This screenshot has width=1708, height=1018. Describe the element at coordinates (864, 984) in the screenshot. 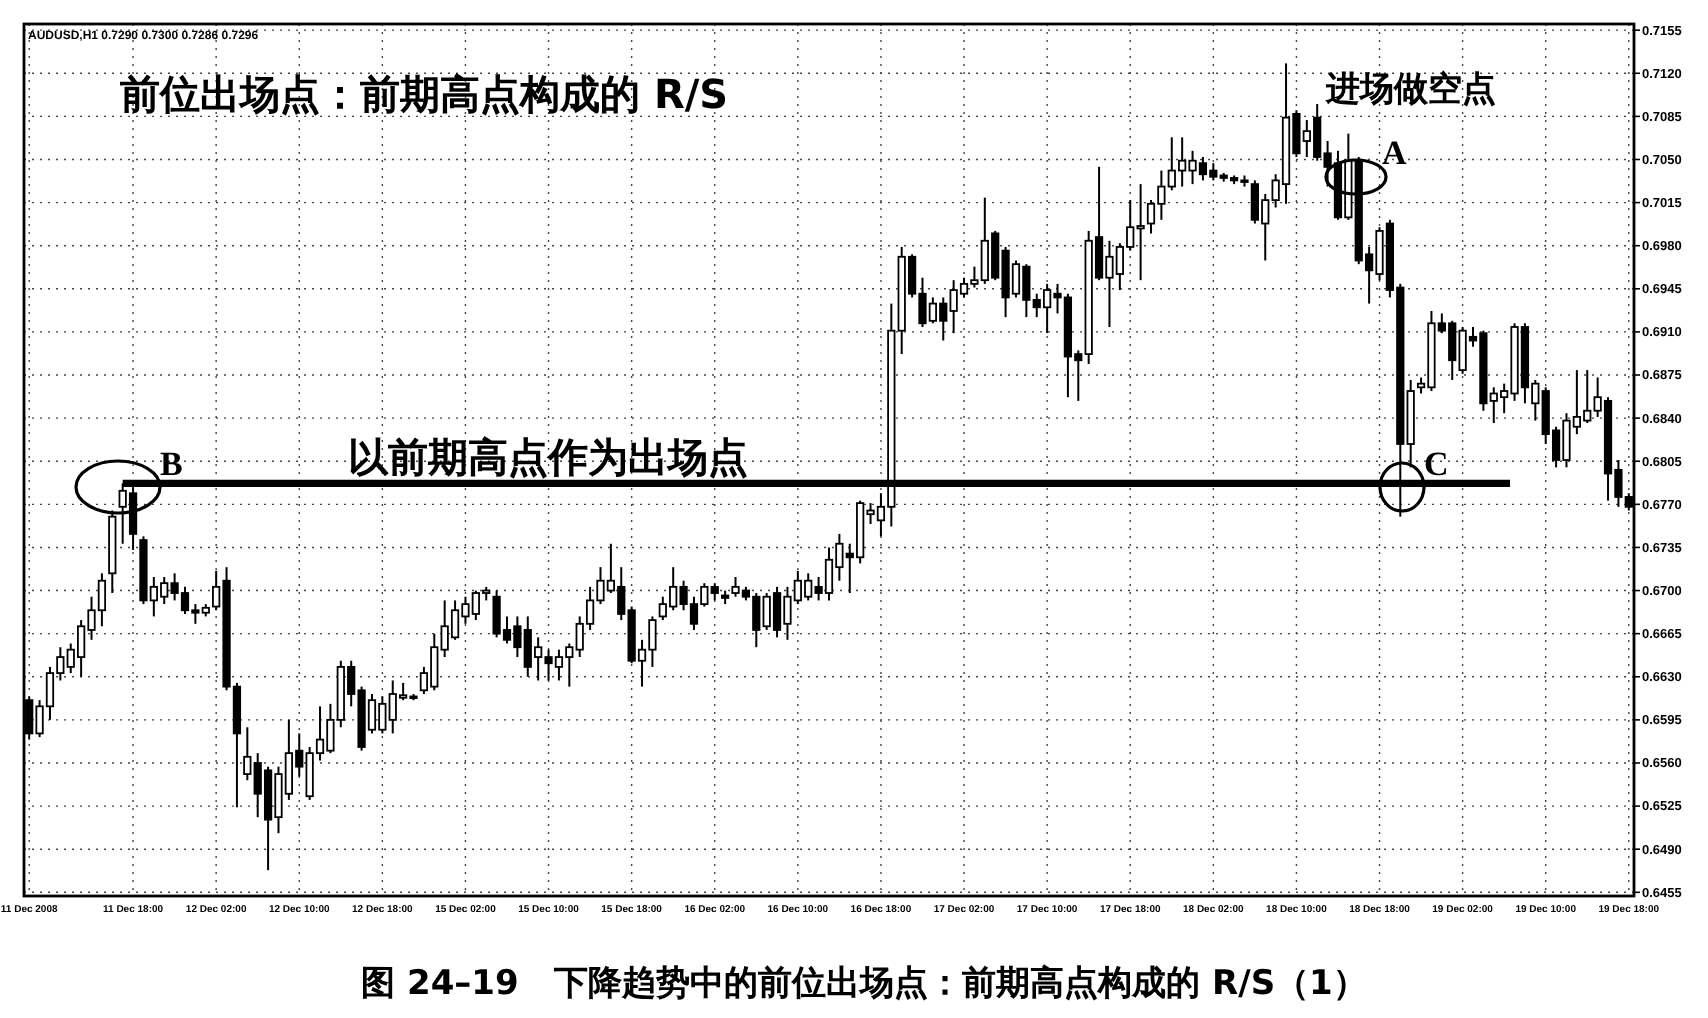

I see `caption: 图 24–19 下降趋势中的前位出场点：前期高点构成的 R/S（1）` at that location.